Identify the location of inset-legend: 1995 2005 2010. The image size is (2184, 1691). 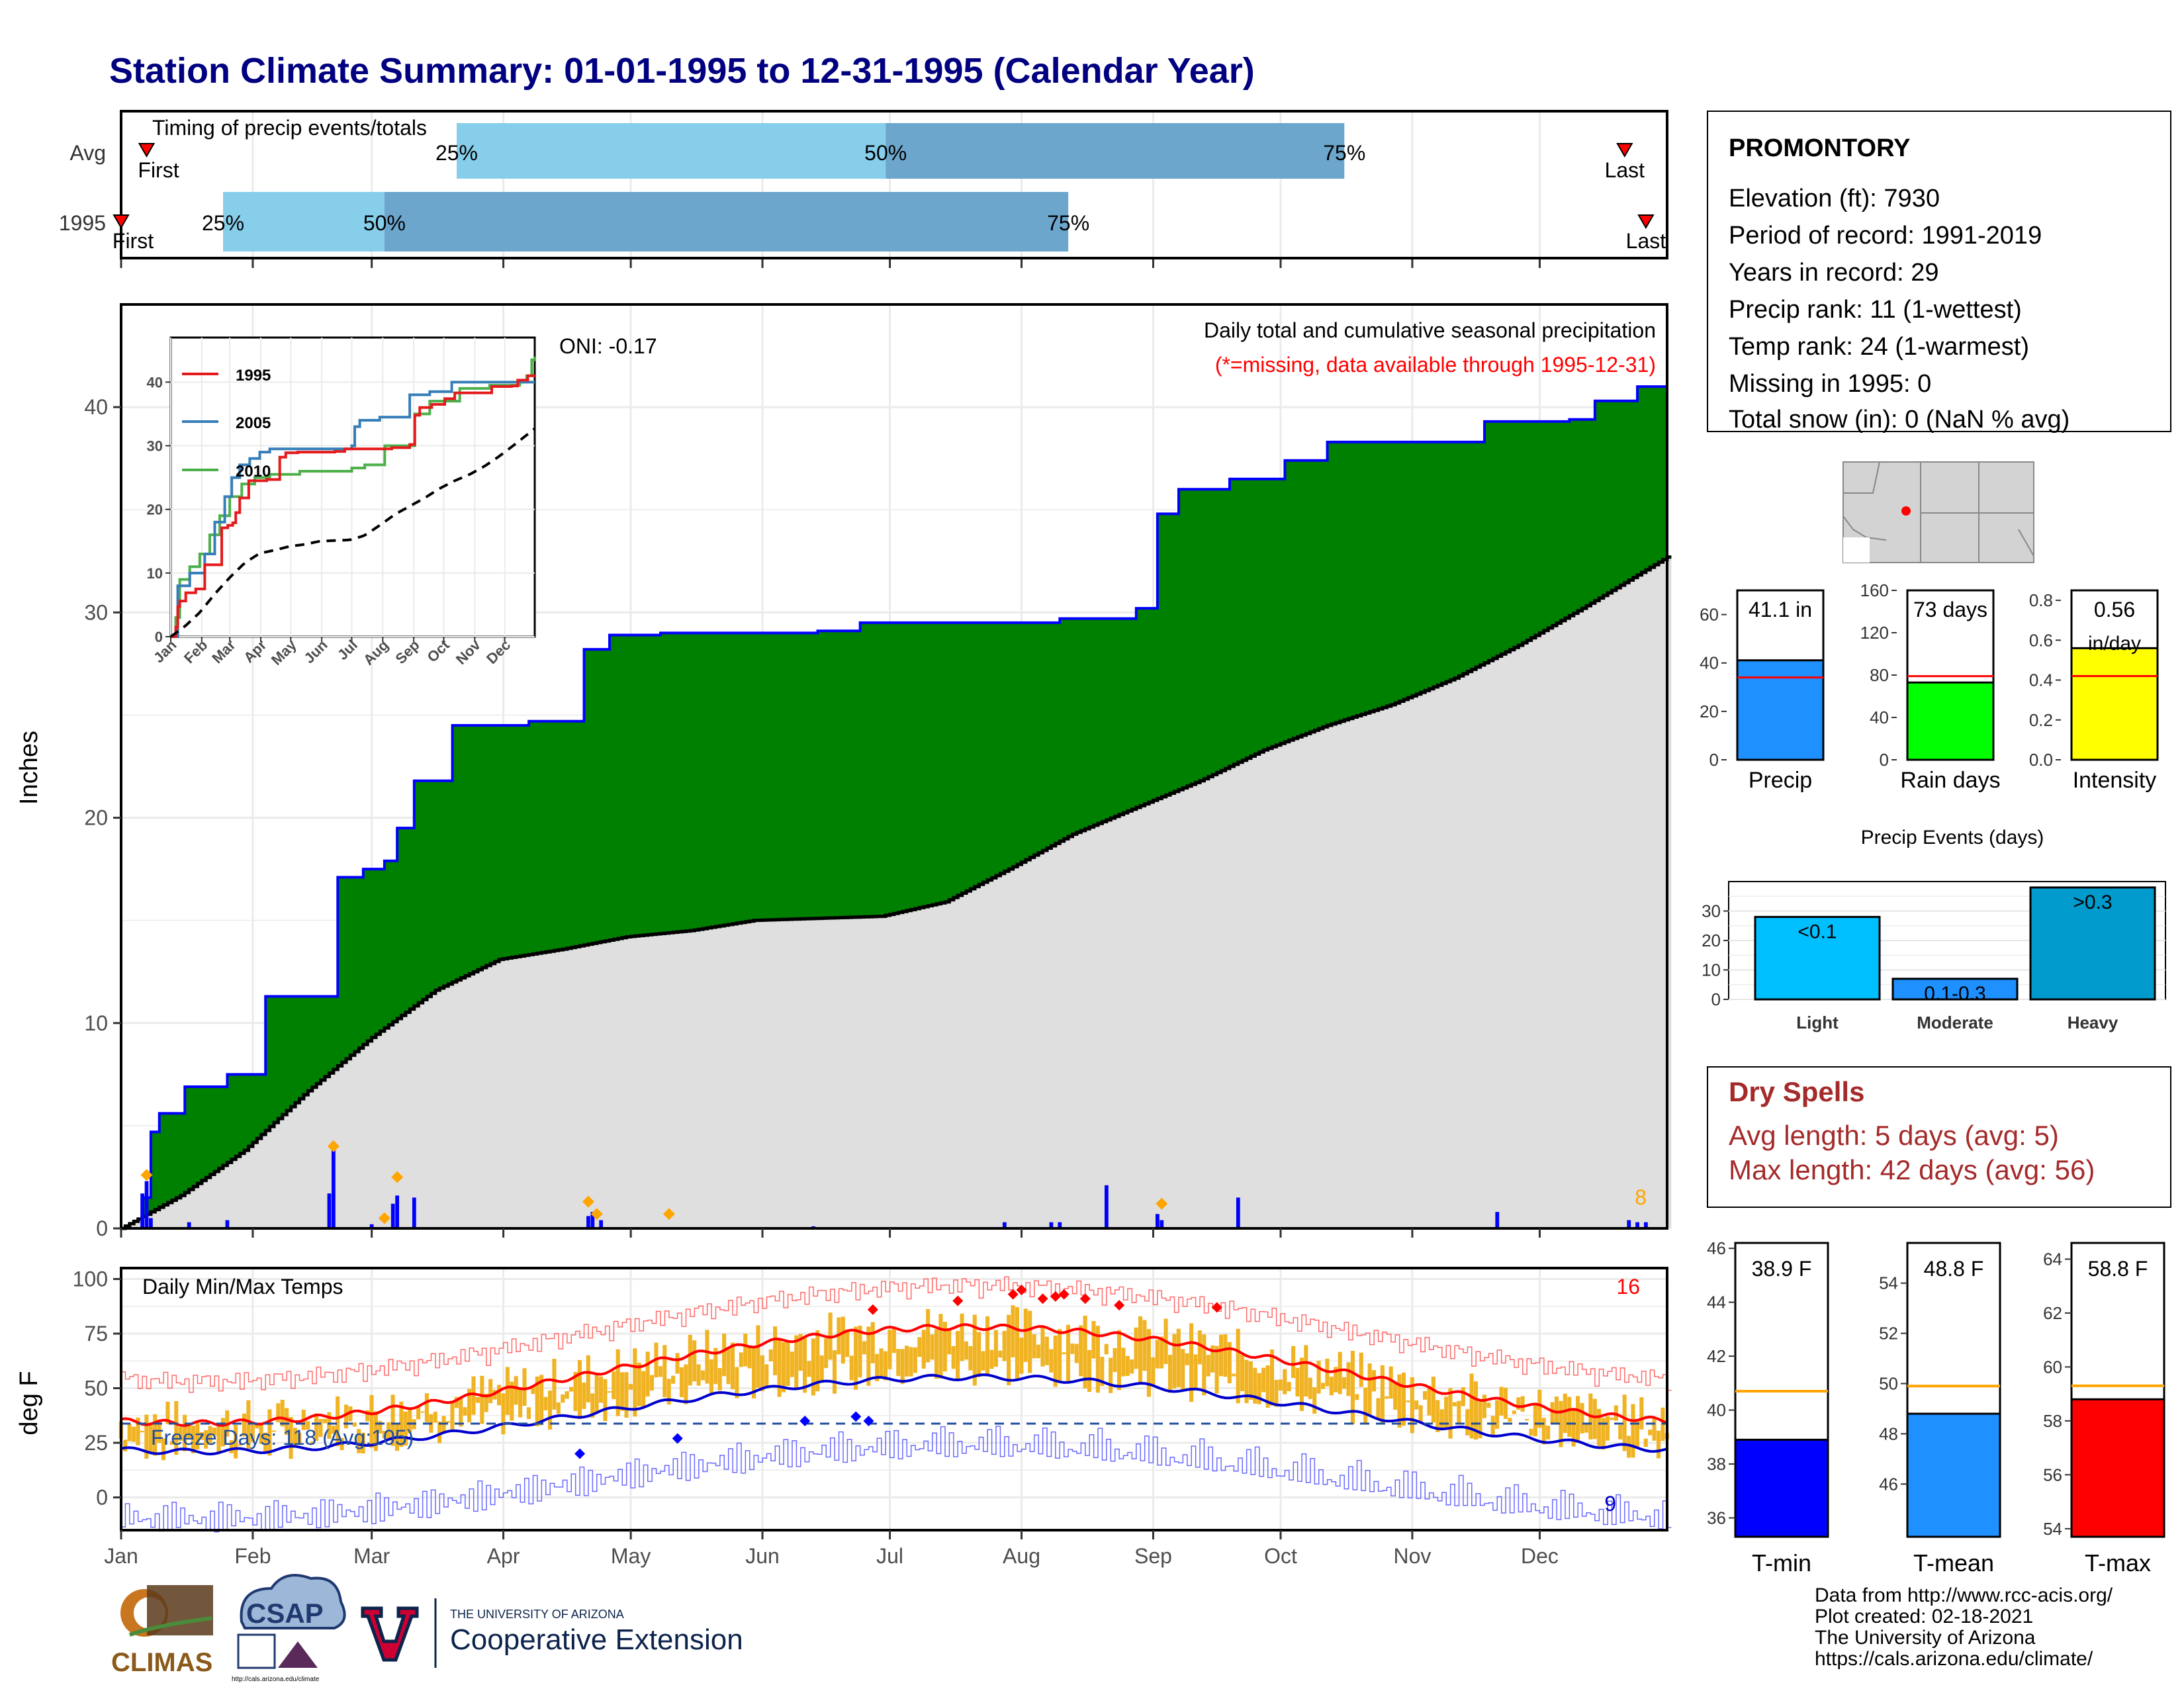
(226, 423).